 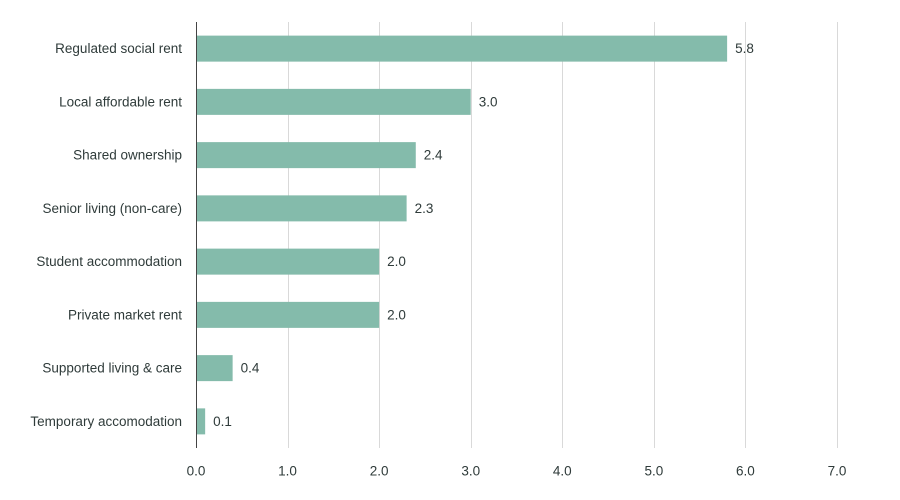 I want to click on x-tick-label-6: 6.0, so click(x=745, y=471).